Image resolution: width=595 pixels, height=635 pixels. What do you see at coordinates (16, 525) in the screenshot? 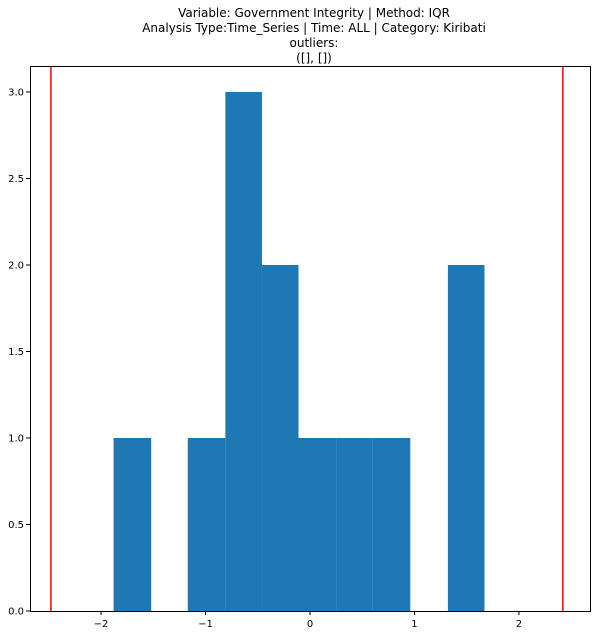
I see `y-tick-label-1: 0.5` at bounding box center [16, 525].